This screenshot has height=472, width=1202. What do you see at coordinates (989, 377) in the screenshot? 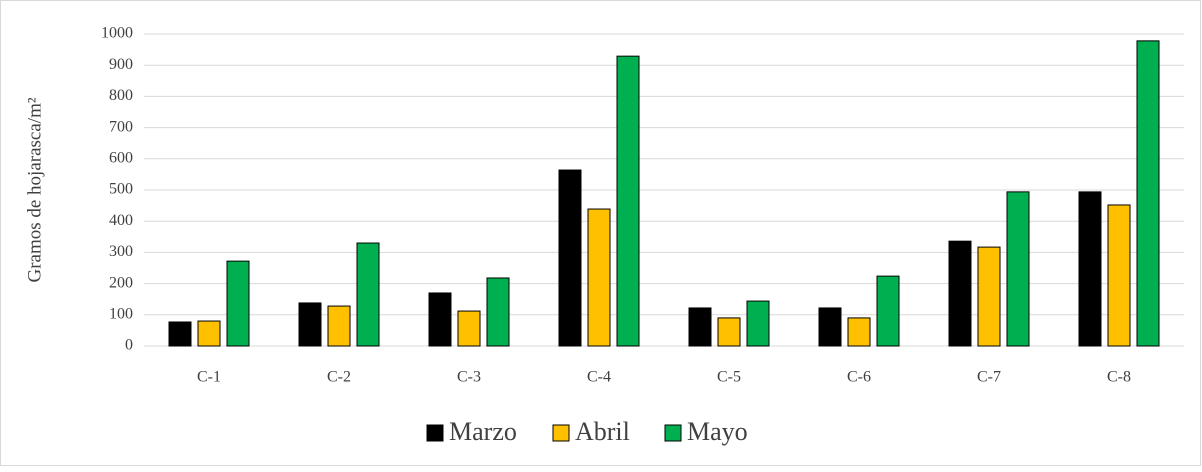
I see `x-tick-label: C-7` at bounding box center [989, 377].